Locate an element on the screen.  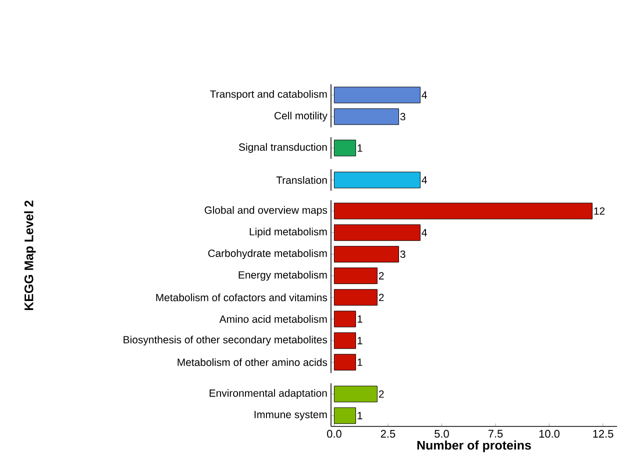
data-label: 12 is located at coordinates (599, 211).